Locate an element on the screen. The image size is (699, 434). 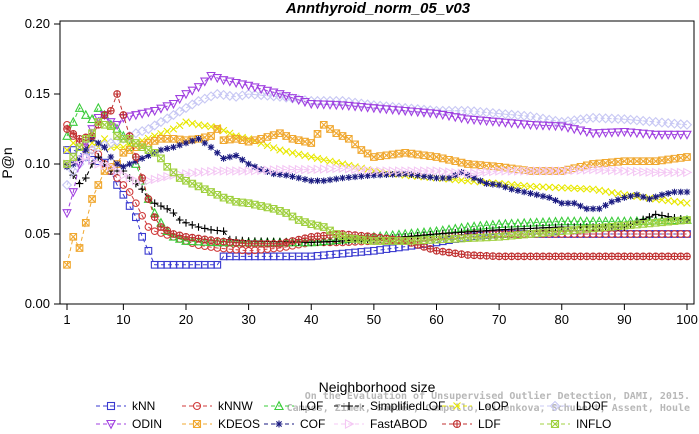
legend-item-ldof: LDOF is located at coordinates (574, 406).